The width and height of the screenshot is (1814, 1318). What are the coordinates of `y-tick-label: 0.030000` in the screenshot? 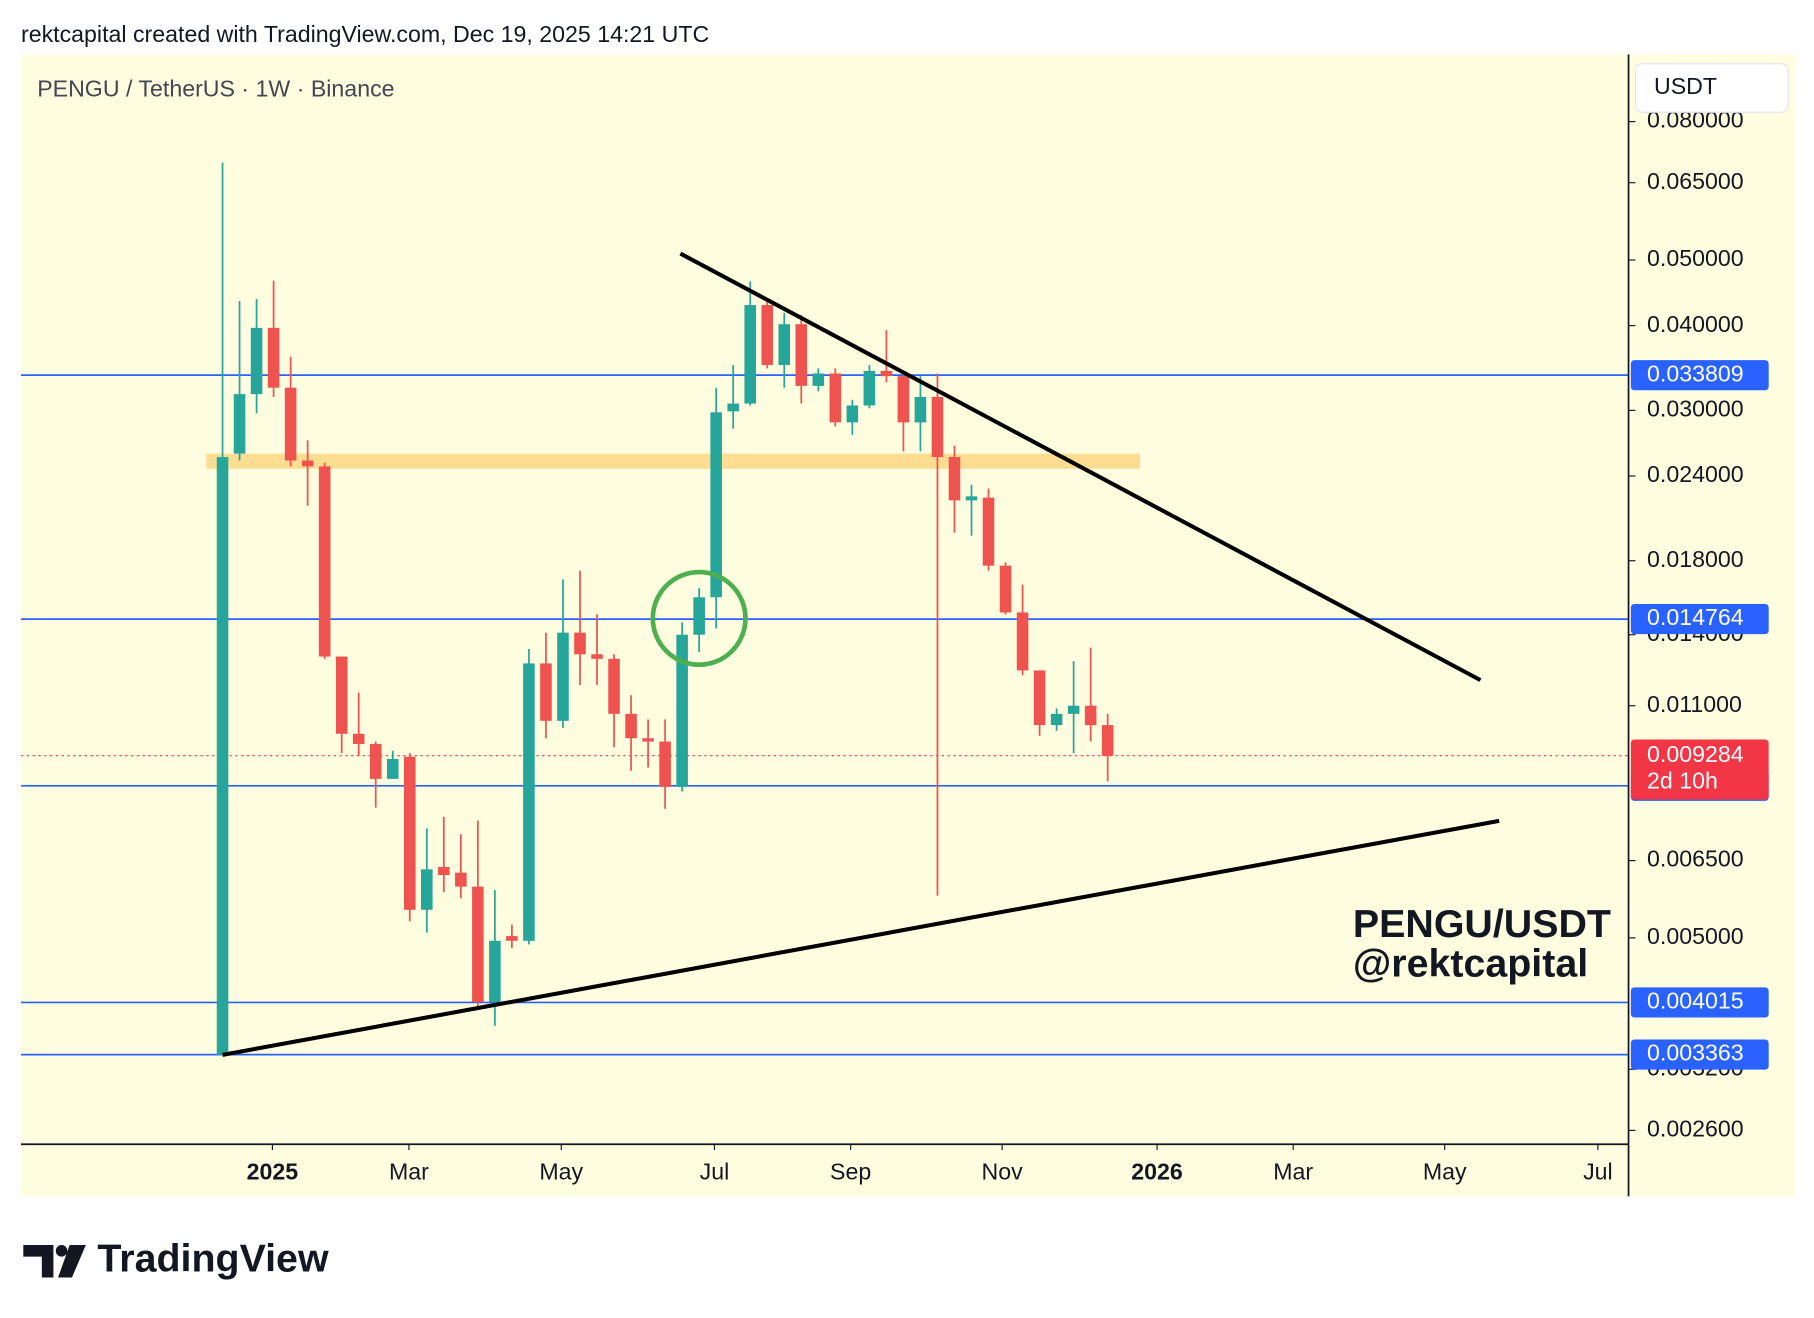 It's located at (1695, 408).